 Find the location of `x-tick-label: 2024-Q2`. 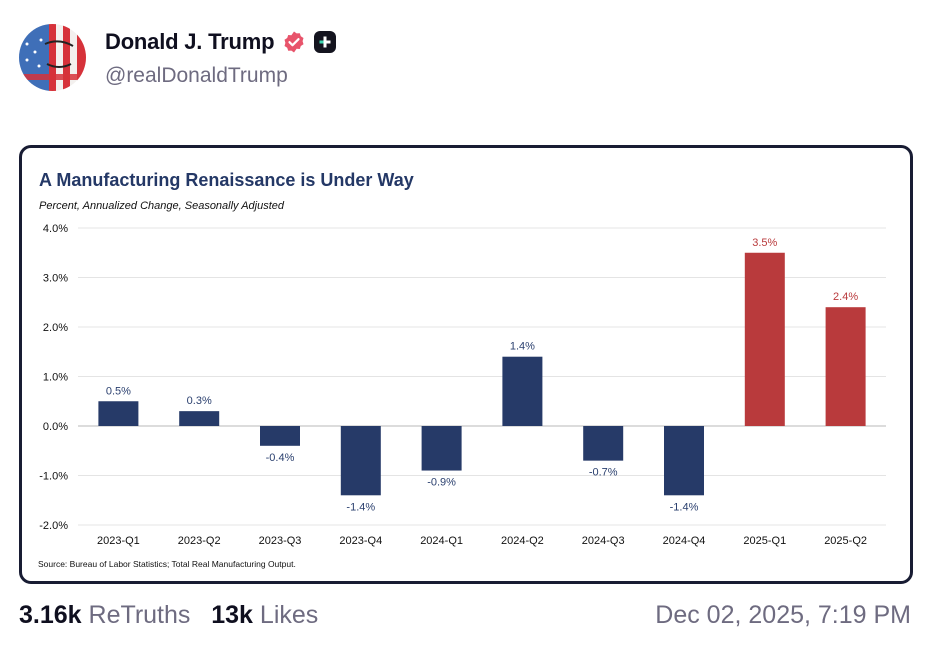

x-tick-label: 2024-Q2 is located at coordinates (522, 541).